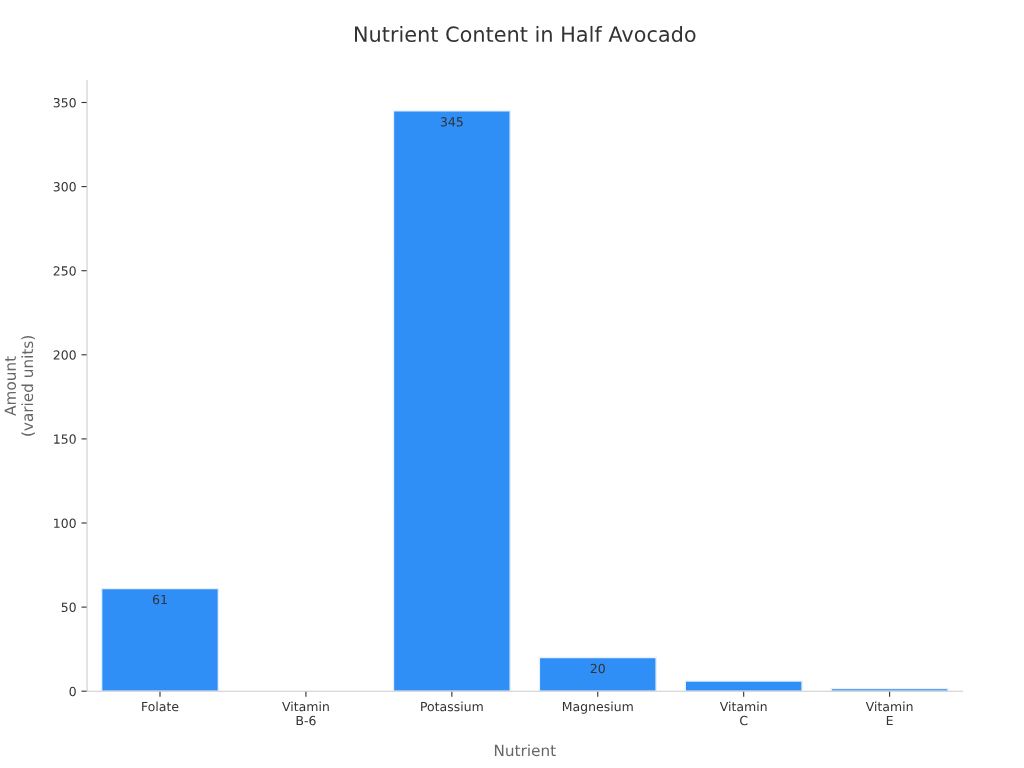  Describe the element at coordinates (743, 713) in the screenshot. I see `x-tick-label: Vitamin C` at that location.